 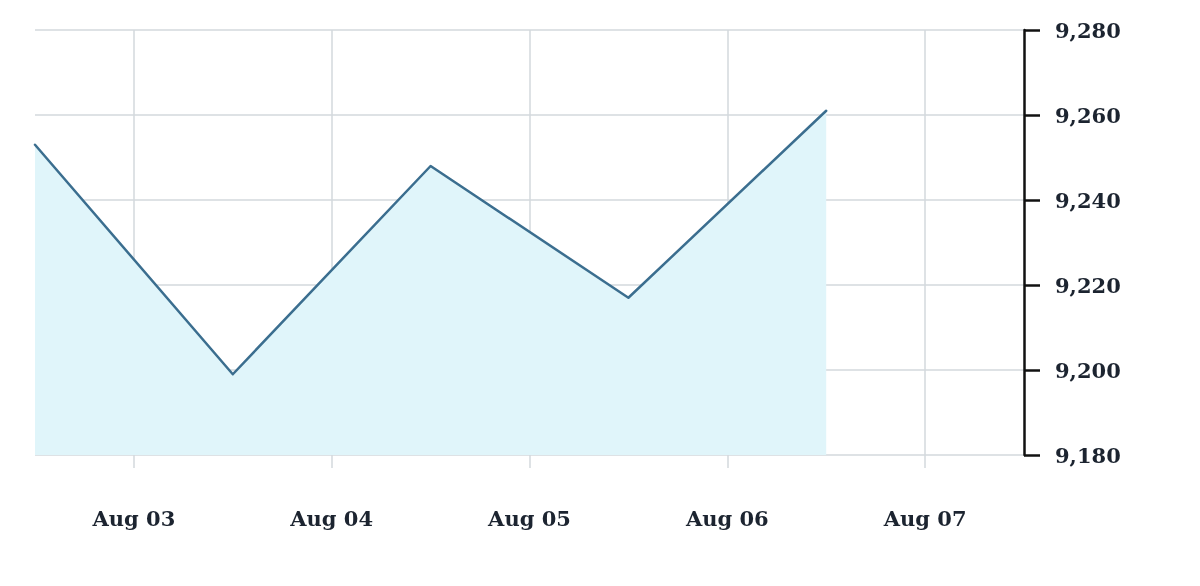 What do you see at coordinates (529, 518) in the screenshot?
I see `x-tick-label: Aug 05` at bounding box center [529, 518].